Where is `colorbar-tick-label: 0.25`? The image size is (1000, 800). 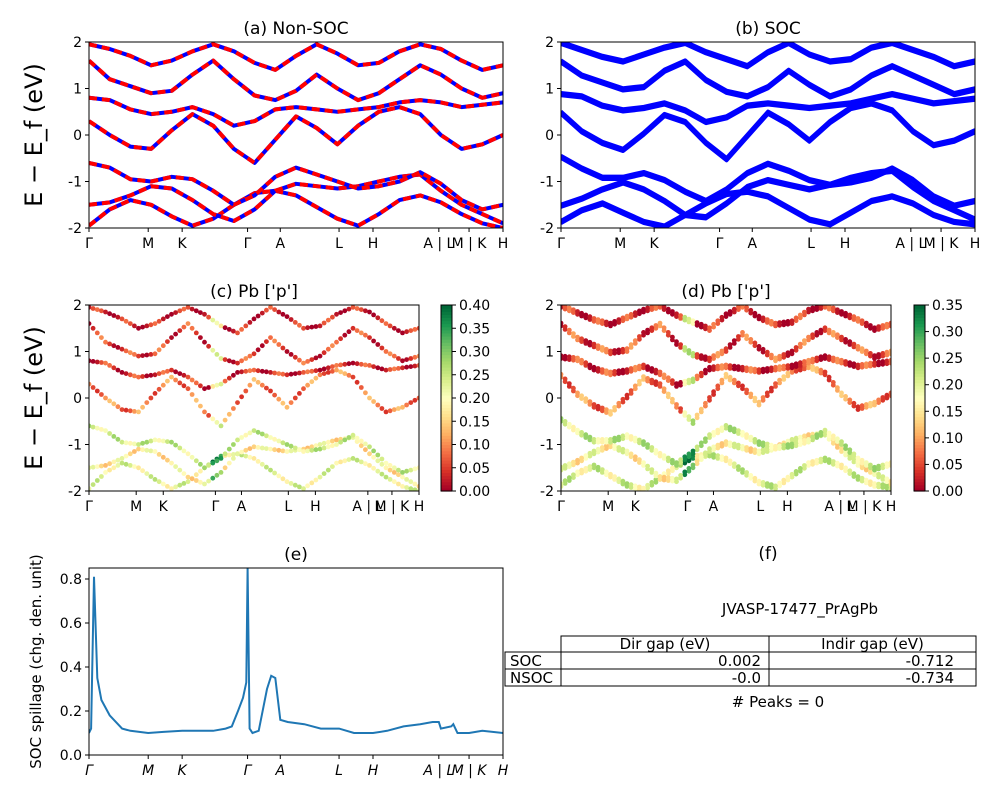
colorbar-tick-label: 0.25 is located at coordinates (947, 359).